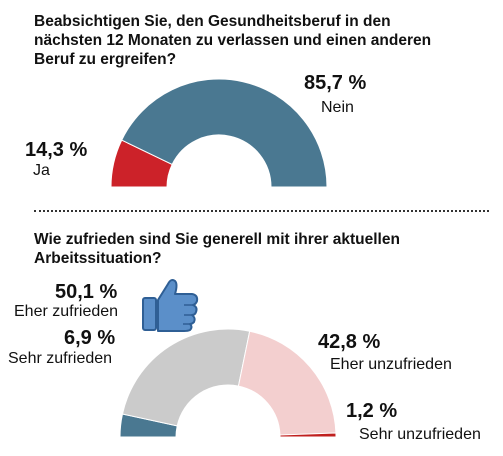  I want to click on slice-value-nein: 85,7 %, so click(335, 83).